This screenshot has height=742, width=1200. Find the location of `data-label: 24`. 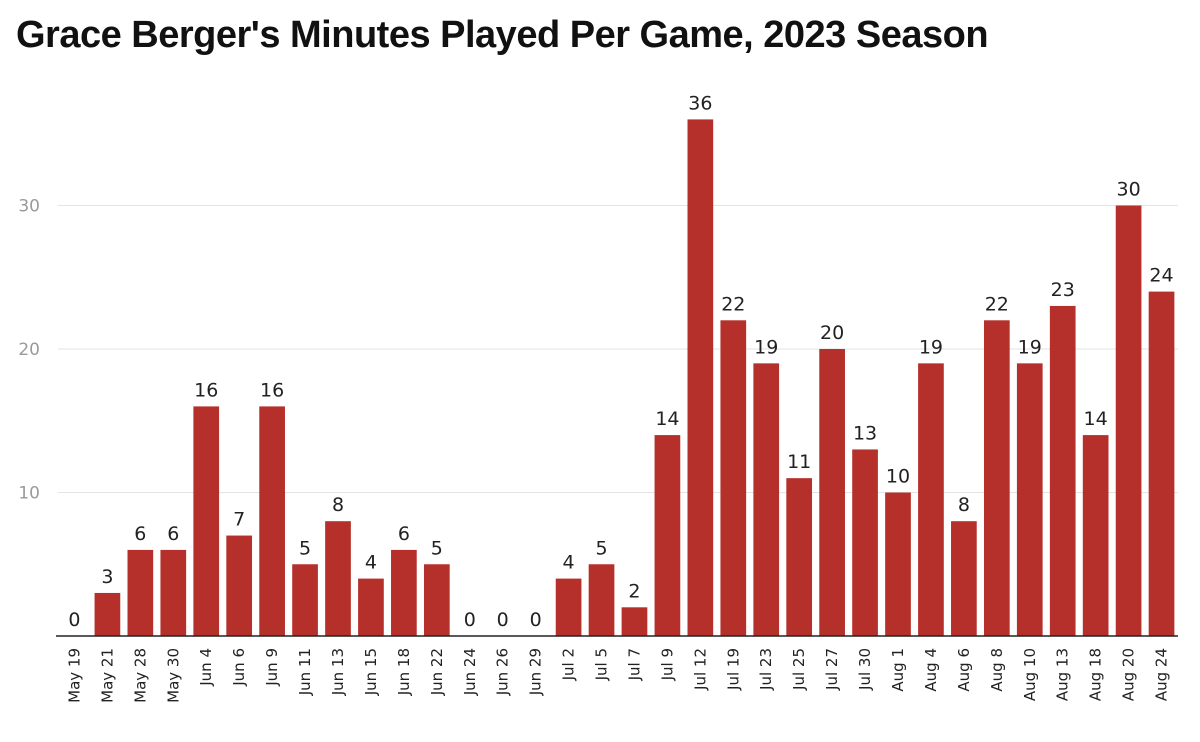

data-label: 24 is located at coordinates (1161, 276).